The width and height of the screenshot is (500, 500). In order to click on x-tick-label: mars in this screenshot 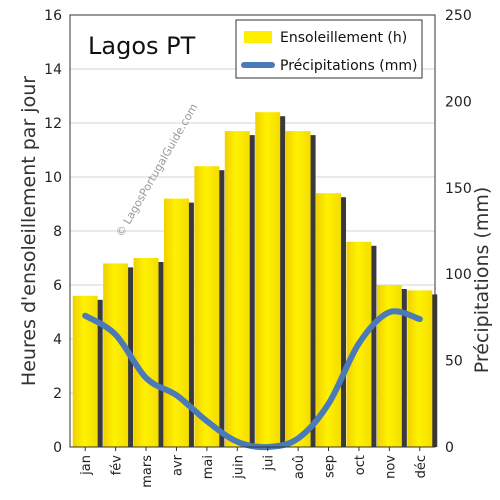, I will do `click(147, 471)`.